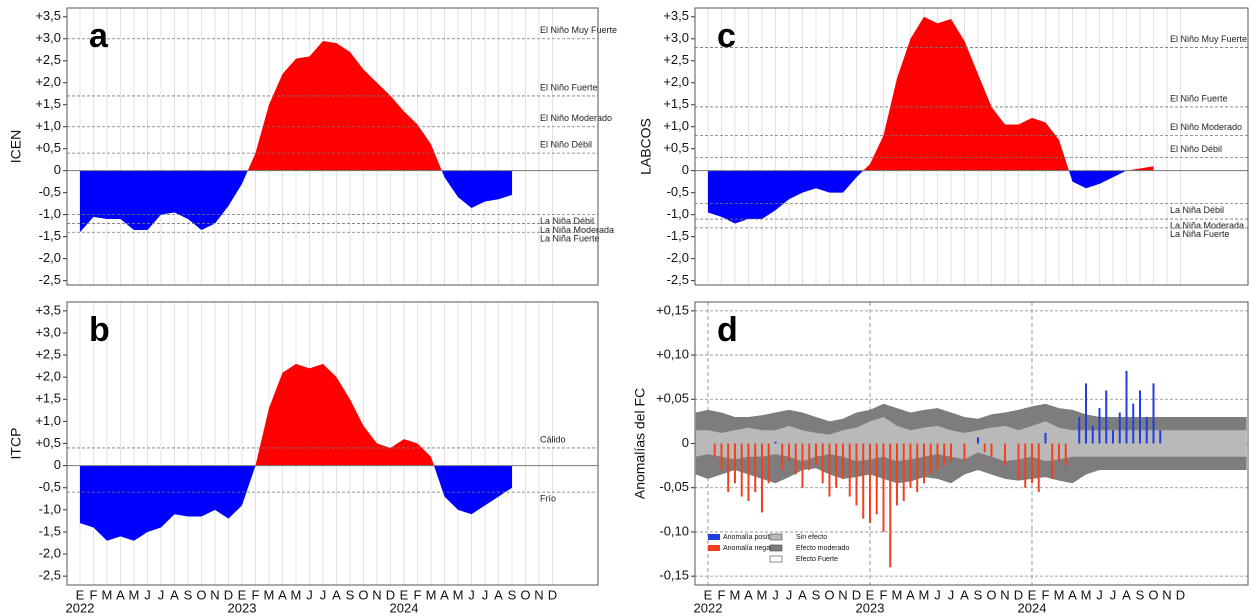  Describe the element at coordinates (295, 503) in the screenshot. I see `negative-area` at that location.